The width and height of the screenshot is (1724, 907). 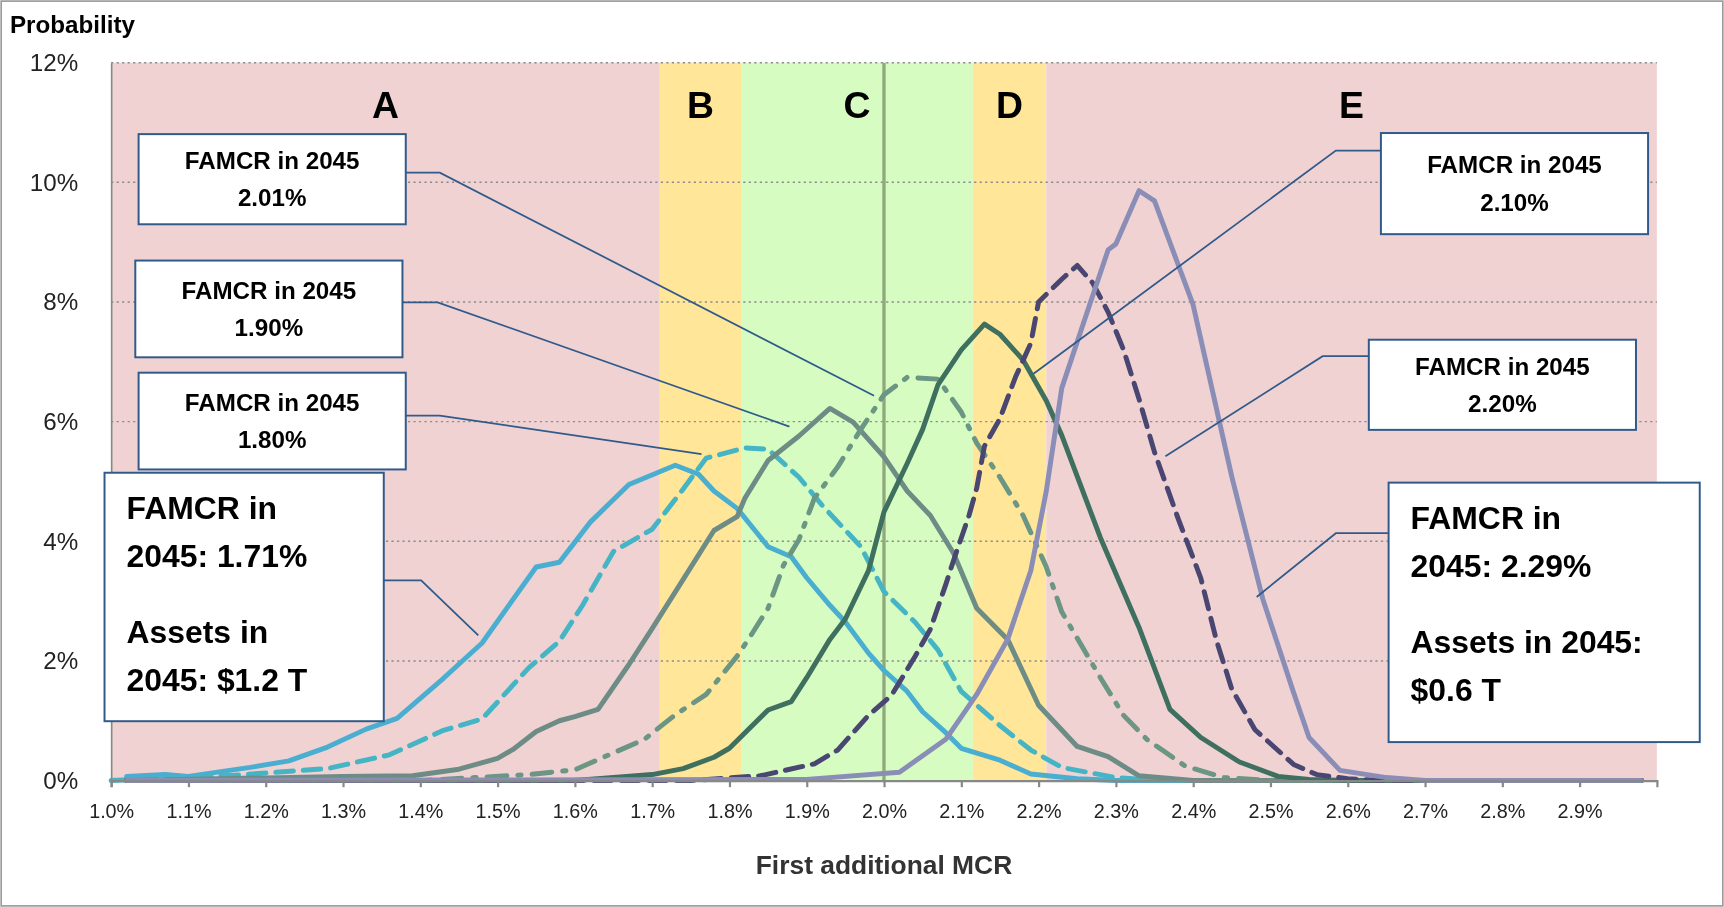 What do you see at coordinates (498, 811) in the screenshot?
I see `x-tick-label: 1.5%` at bounding box center [498, 811].